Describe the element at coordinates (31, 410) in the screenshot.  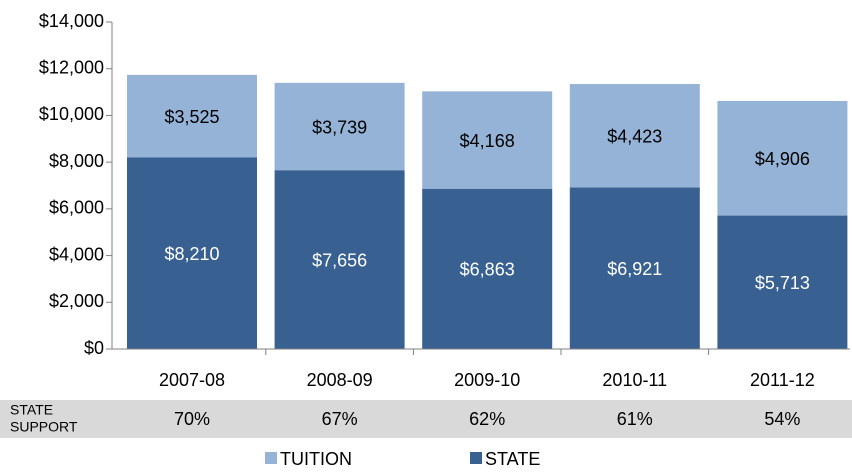
I see `support-label: STATE` at that location.